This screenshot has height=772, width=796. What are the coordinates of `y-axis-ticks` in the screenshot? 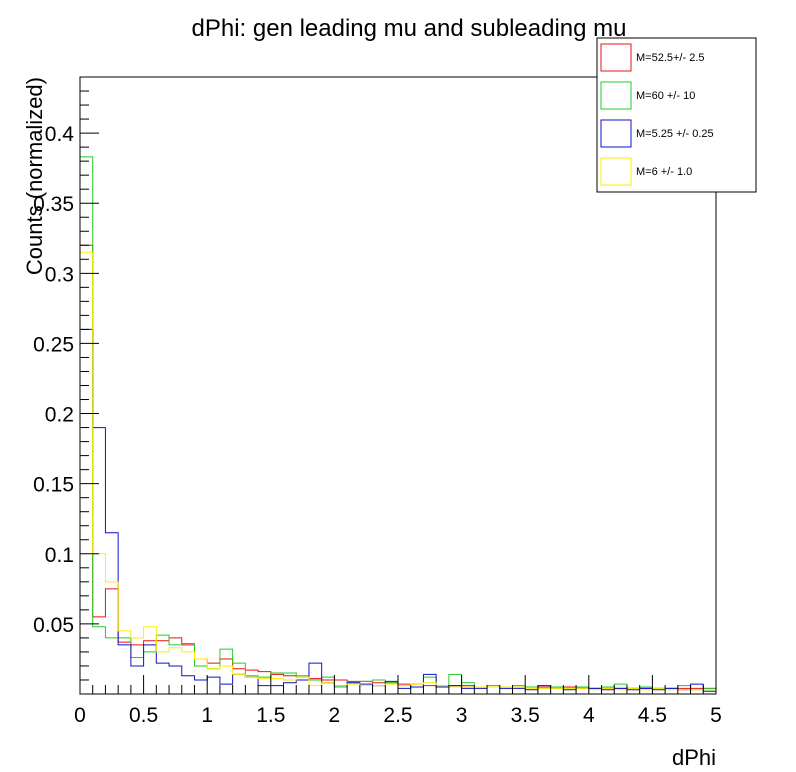 It's located at (89, 378).